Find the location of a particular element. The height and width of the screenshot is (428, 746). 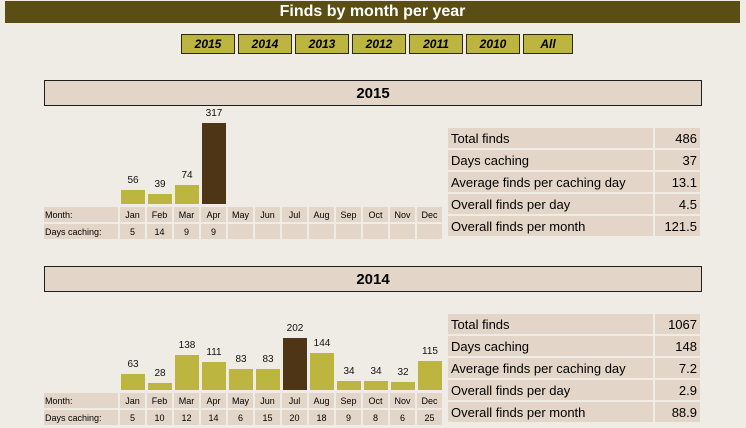

stat-row: Days caching 148 is located at coordinates (574, 346).